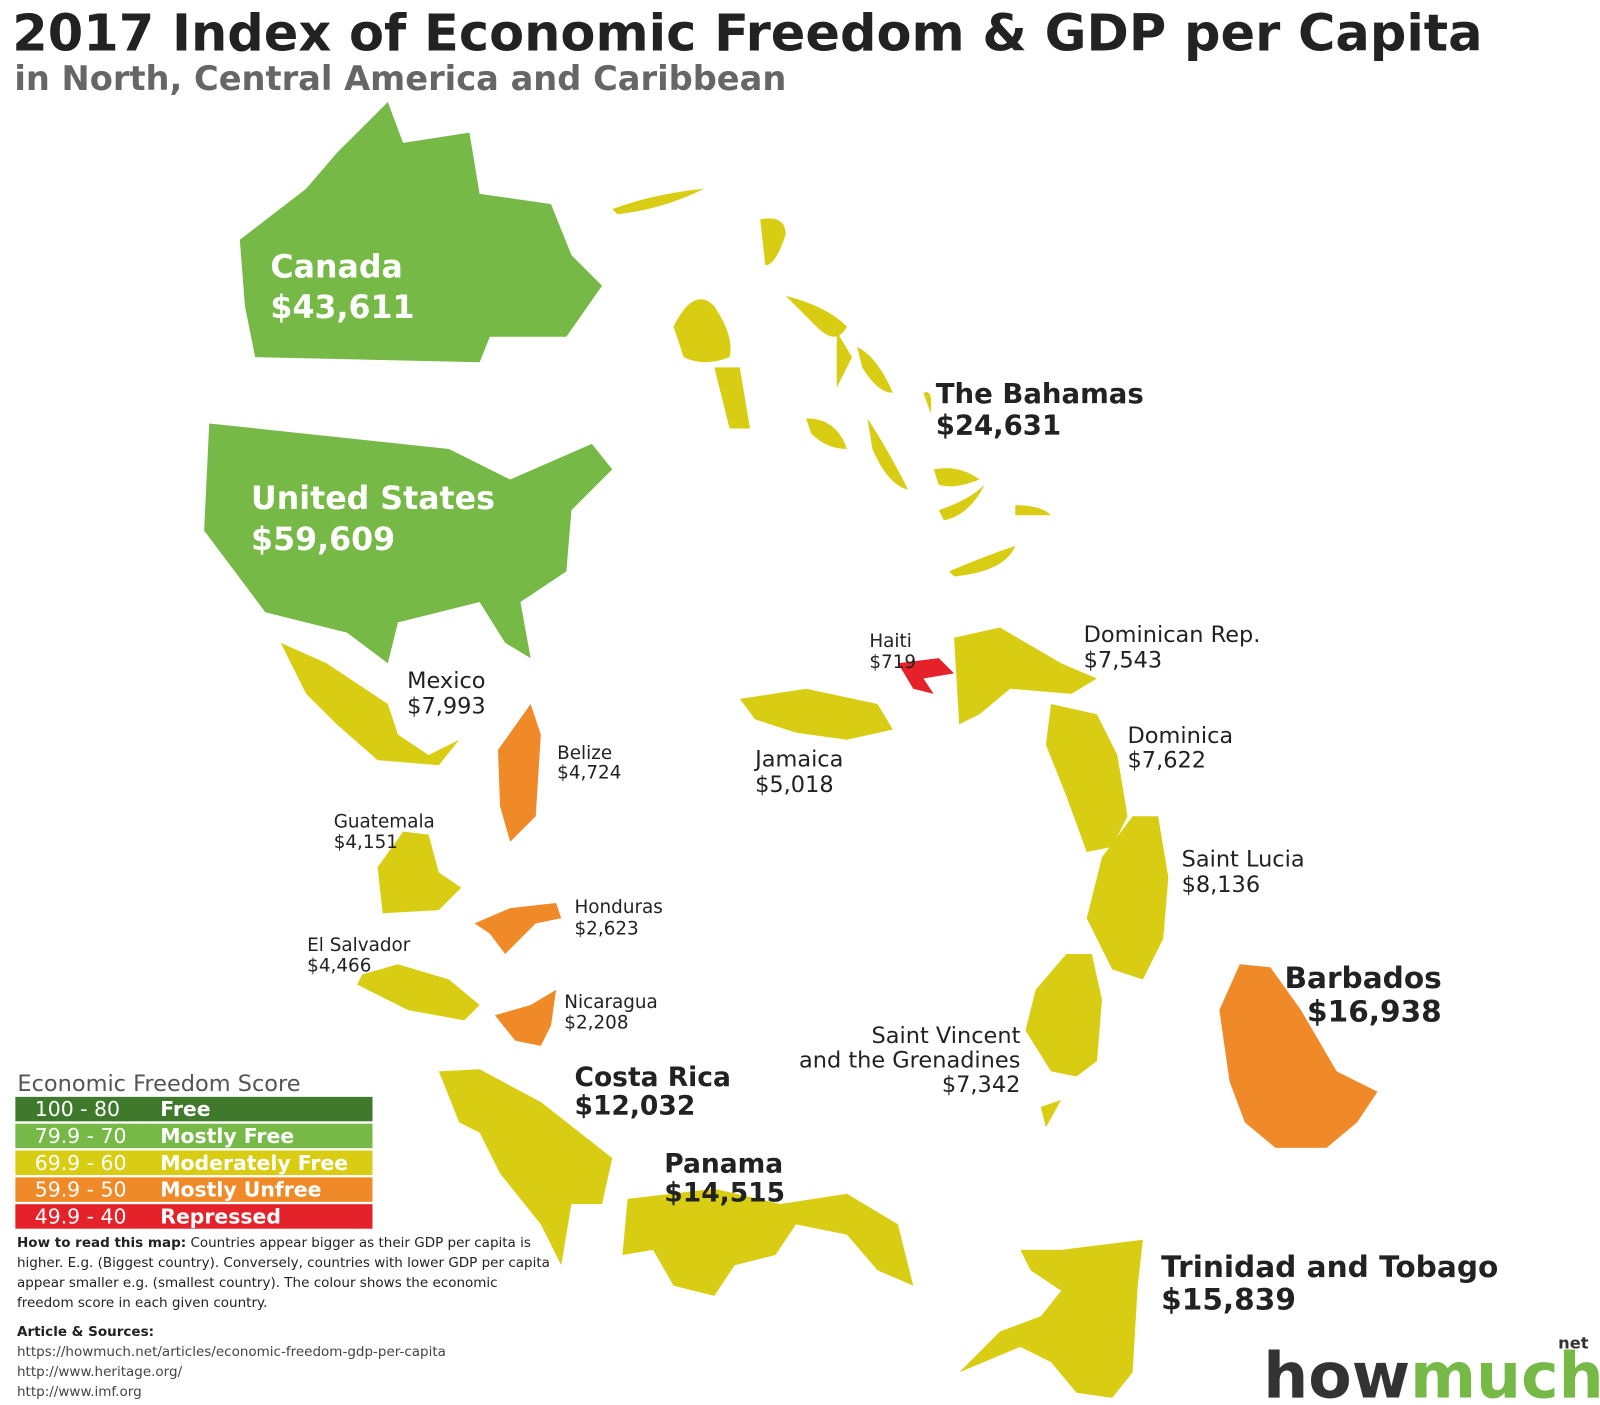 The width and height of the screenshot is (1600, 1405). Describe the element at coordinates (1040, 394) in the screenshot. I see `country-name: The Bahamas` at that location.